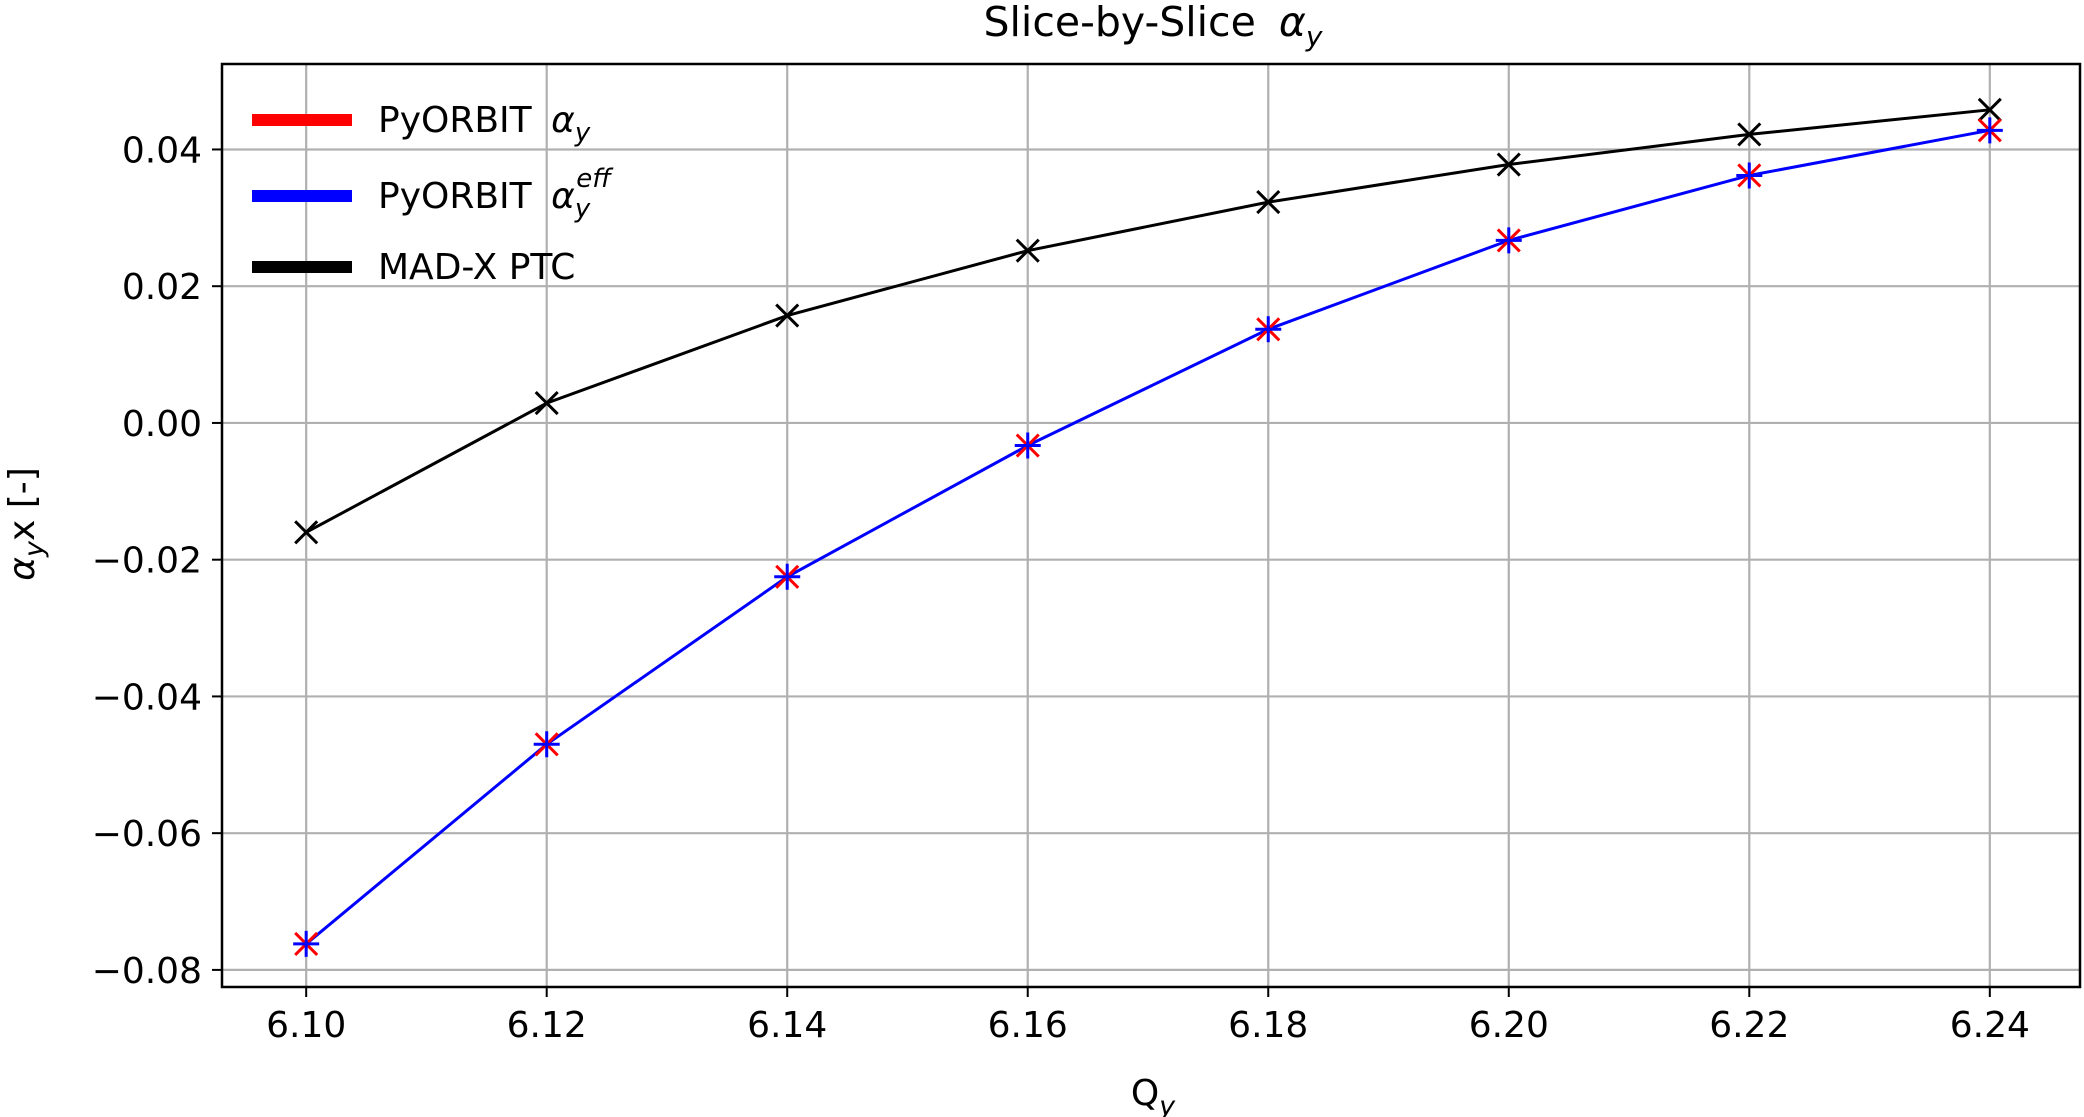 This screenshot has width=2084, height=1117. I want to click on x-axis-label: Qy, so click(1153, 1095).